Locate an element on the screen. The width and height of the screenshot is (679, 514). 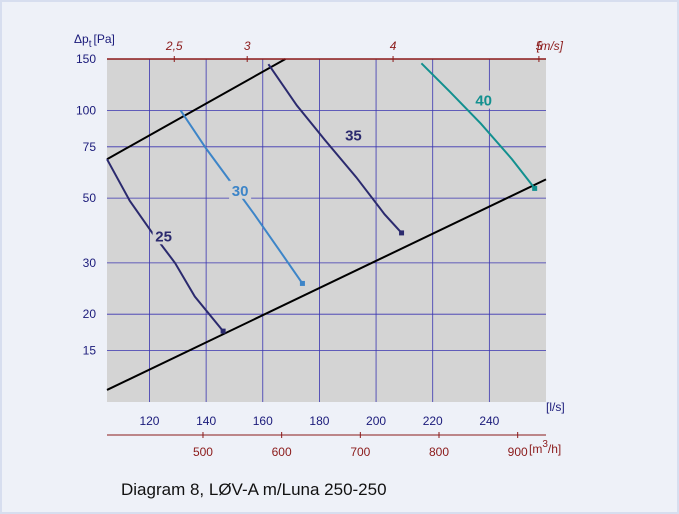
x2-tick-700: 700 is located at coordinates (360, 452).